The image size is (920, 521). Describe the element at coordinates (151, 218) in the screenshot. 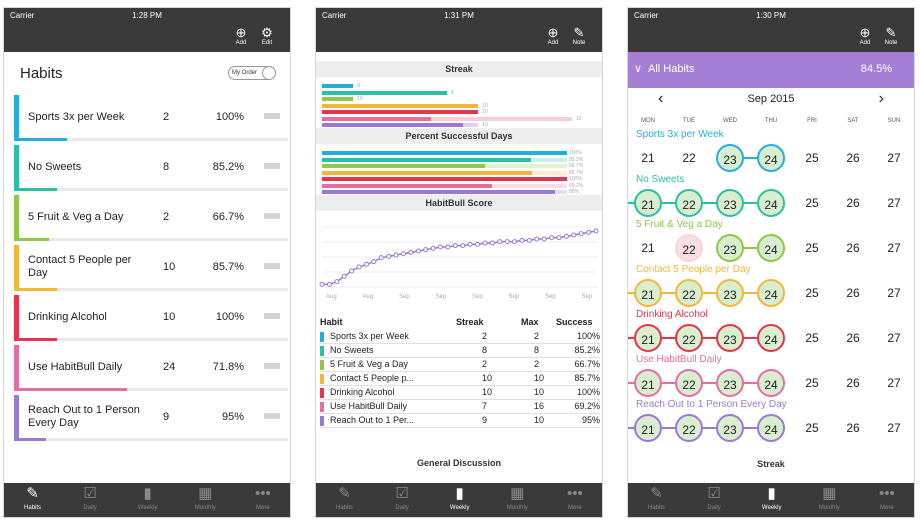

I see `habit-row: 5 Fruit & Veg a Day 2 66.7%` at that location.